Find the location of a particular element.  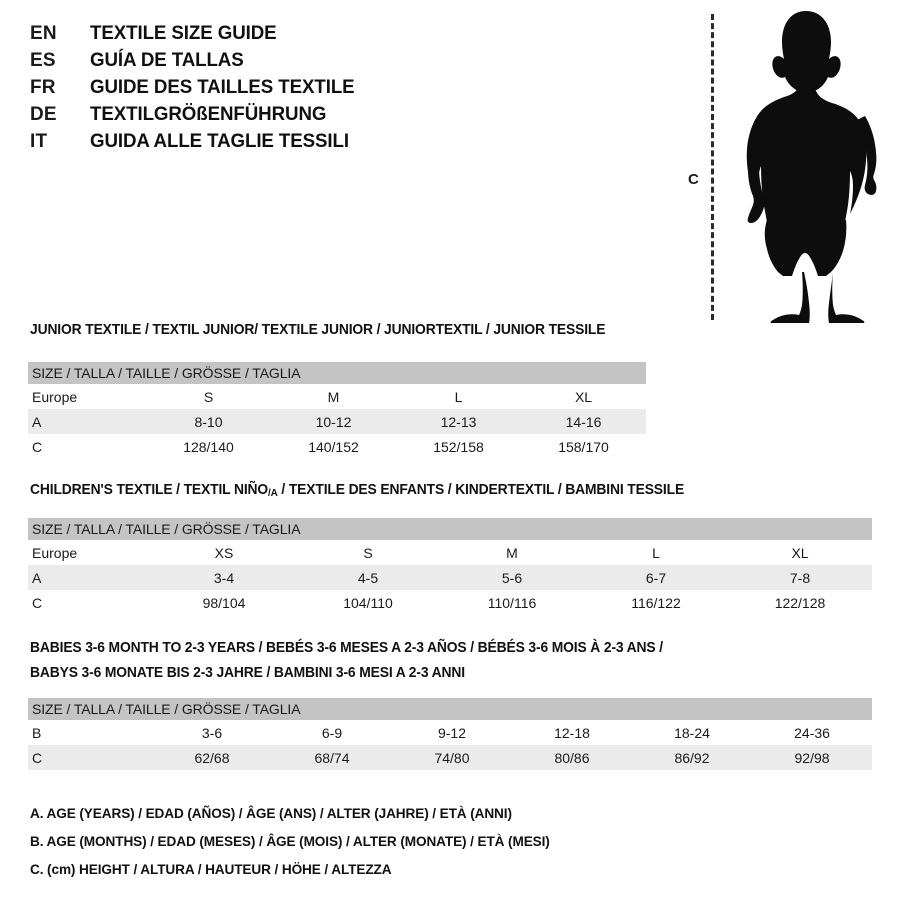

table-row: A 3-4 4-5 5-6 6-7 7-8 is located at coordinates (450, 577).